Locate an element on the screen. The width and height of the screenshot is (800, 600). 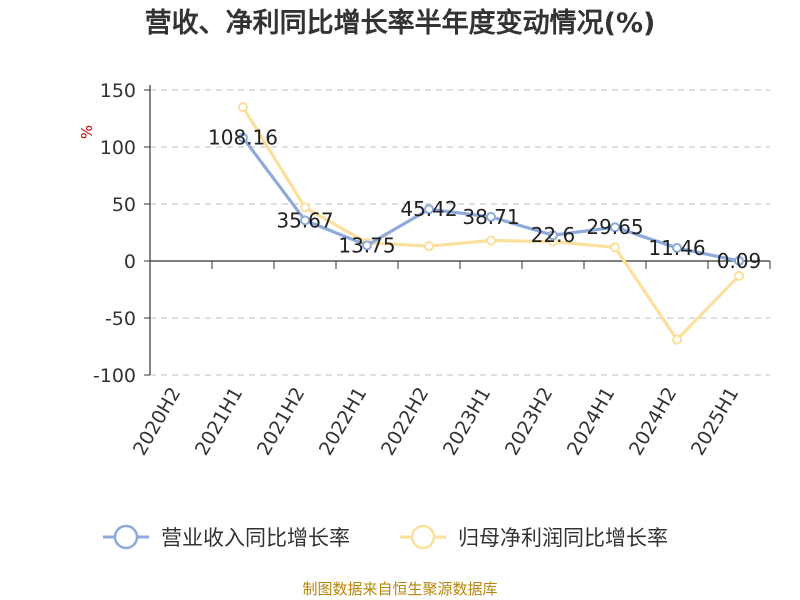
y-tick-label: 0 is located at coordinates (130, 262).